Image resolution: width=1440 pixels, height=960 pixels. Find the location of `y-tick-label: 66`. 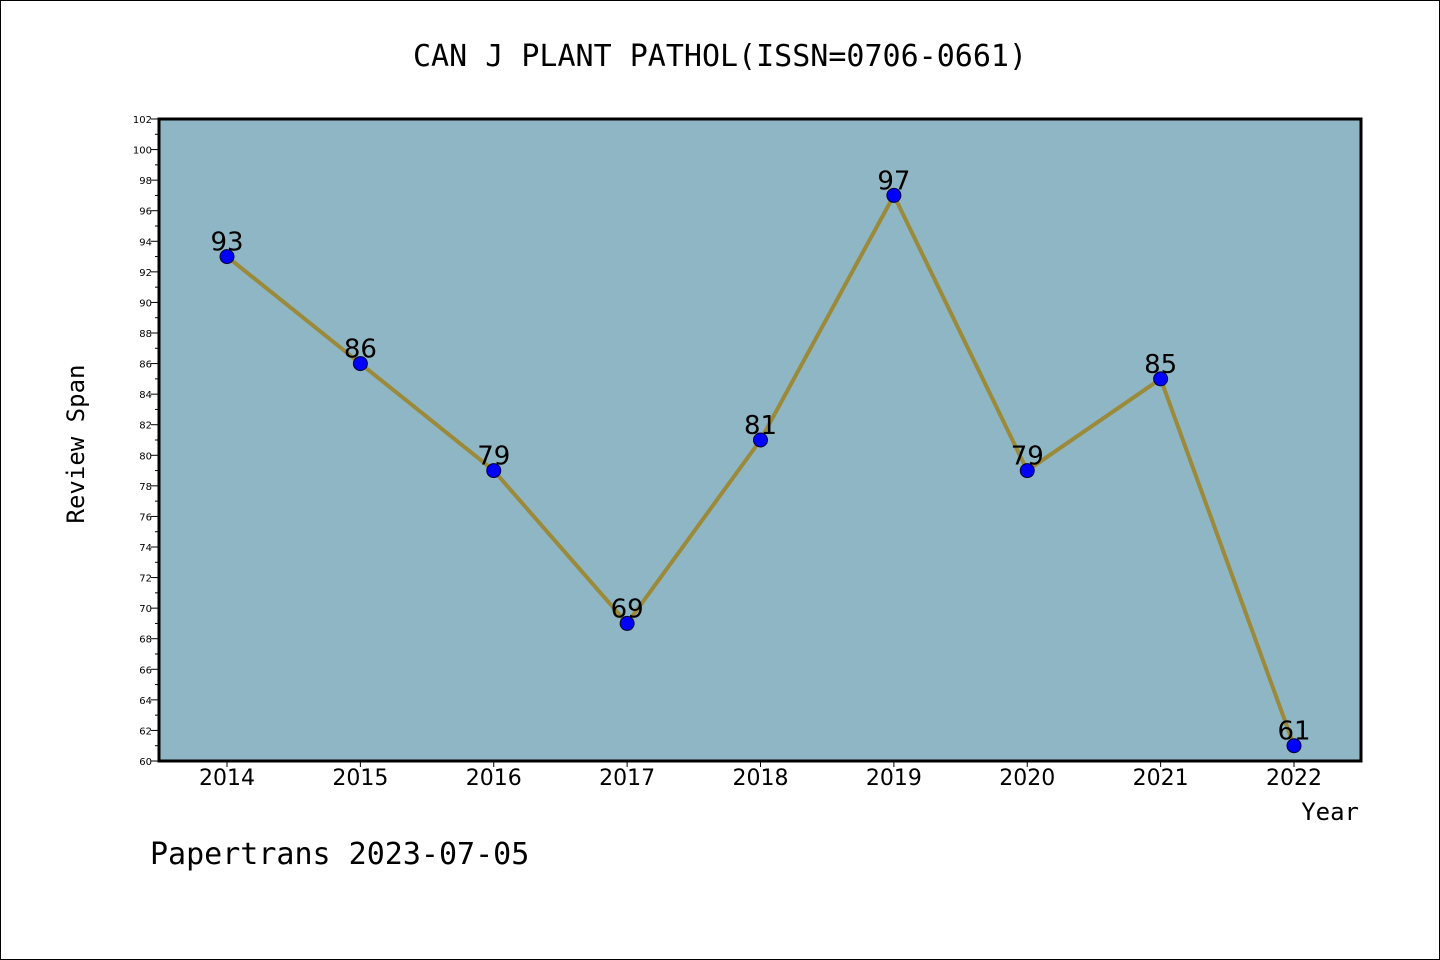

y-tick-label: 66 is located at coordinates (145, 670).